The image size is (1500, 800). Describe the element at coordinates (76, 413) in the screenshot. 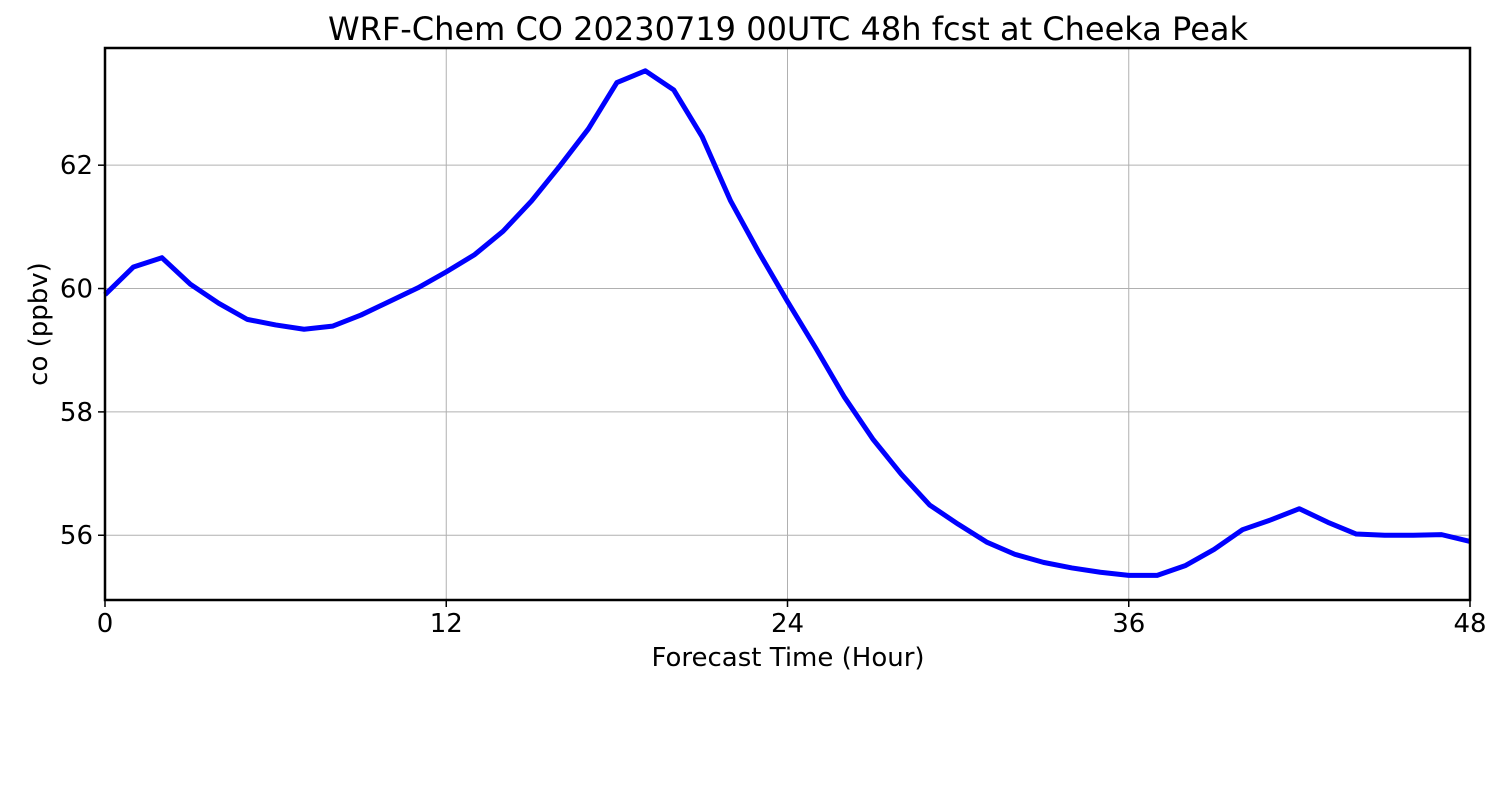

I see `y-tick-label: 58` at that location.